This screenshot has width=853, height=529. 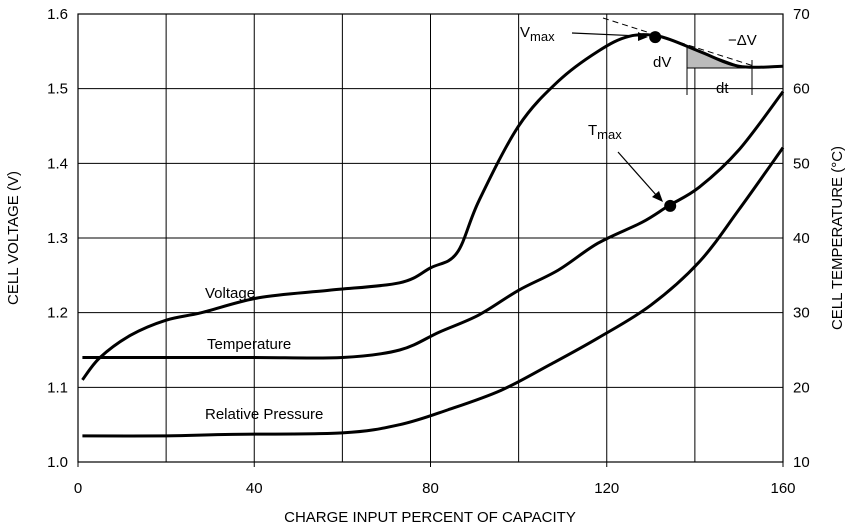 What do you see at coordinates (801, 387) in the screenshot?
I see `y2-tick-label: 20` at bounding box center [801, 387].